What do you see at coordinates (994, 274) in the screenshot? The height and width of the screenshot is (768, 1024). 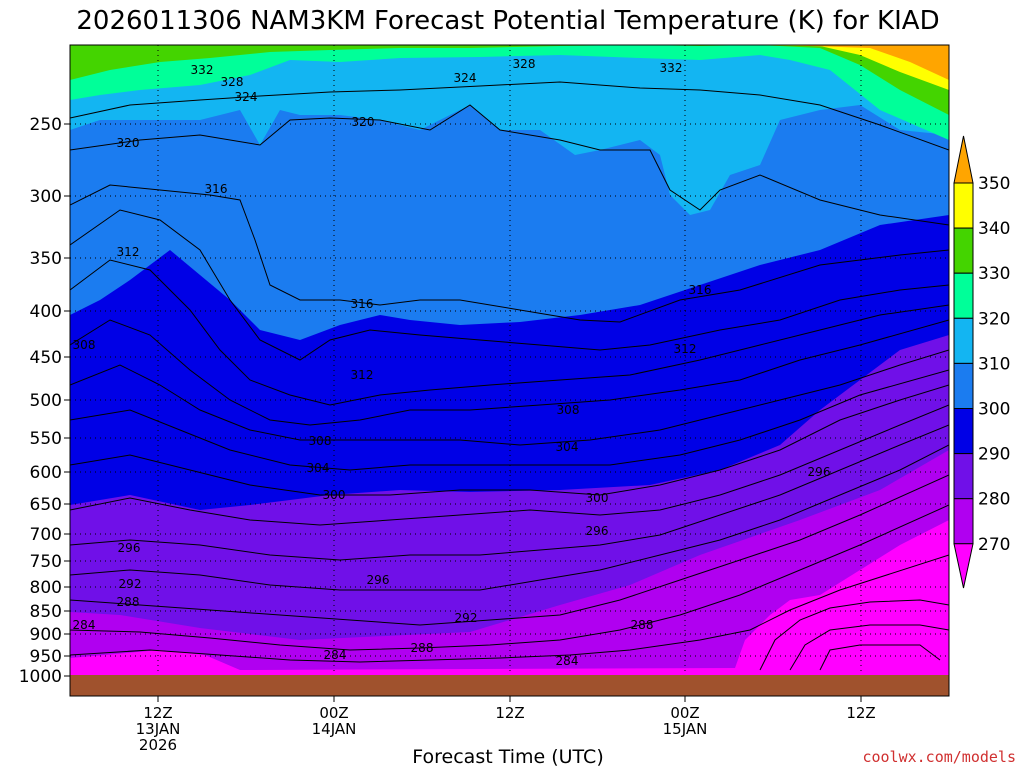 I see `colorbar-label: 330` at bounding box center [994, 274].